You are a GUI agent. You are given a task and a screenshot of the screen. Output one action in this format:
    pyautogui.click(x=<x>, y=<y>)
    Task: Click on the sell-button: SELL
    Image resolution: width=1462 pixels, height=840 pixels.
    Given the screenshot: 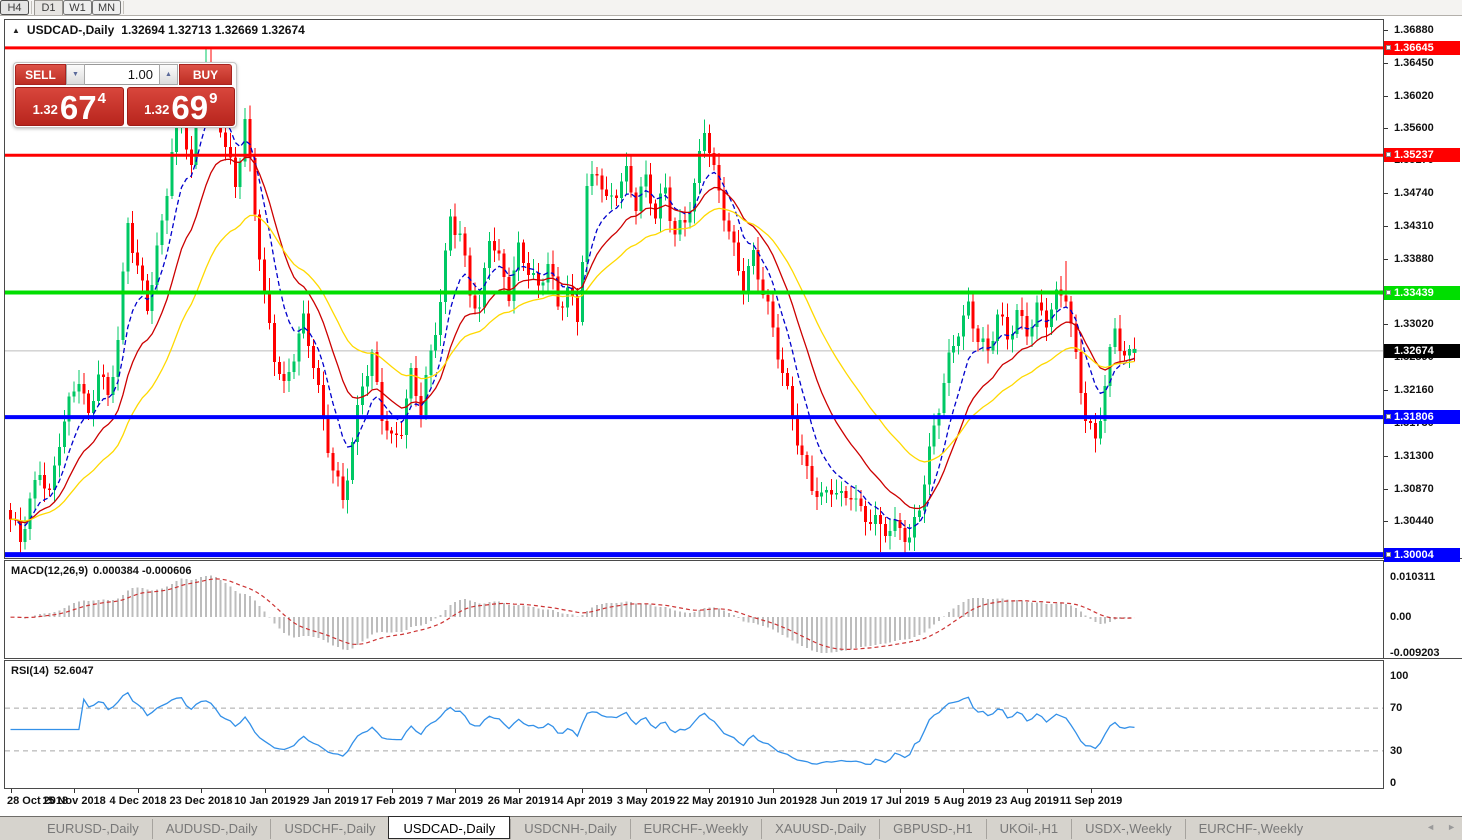 What is the action you would take?
    pyautogui.click(x=40, y=74)
    